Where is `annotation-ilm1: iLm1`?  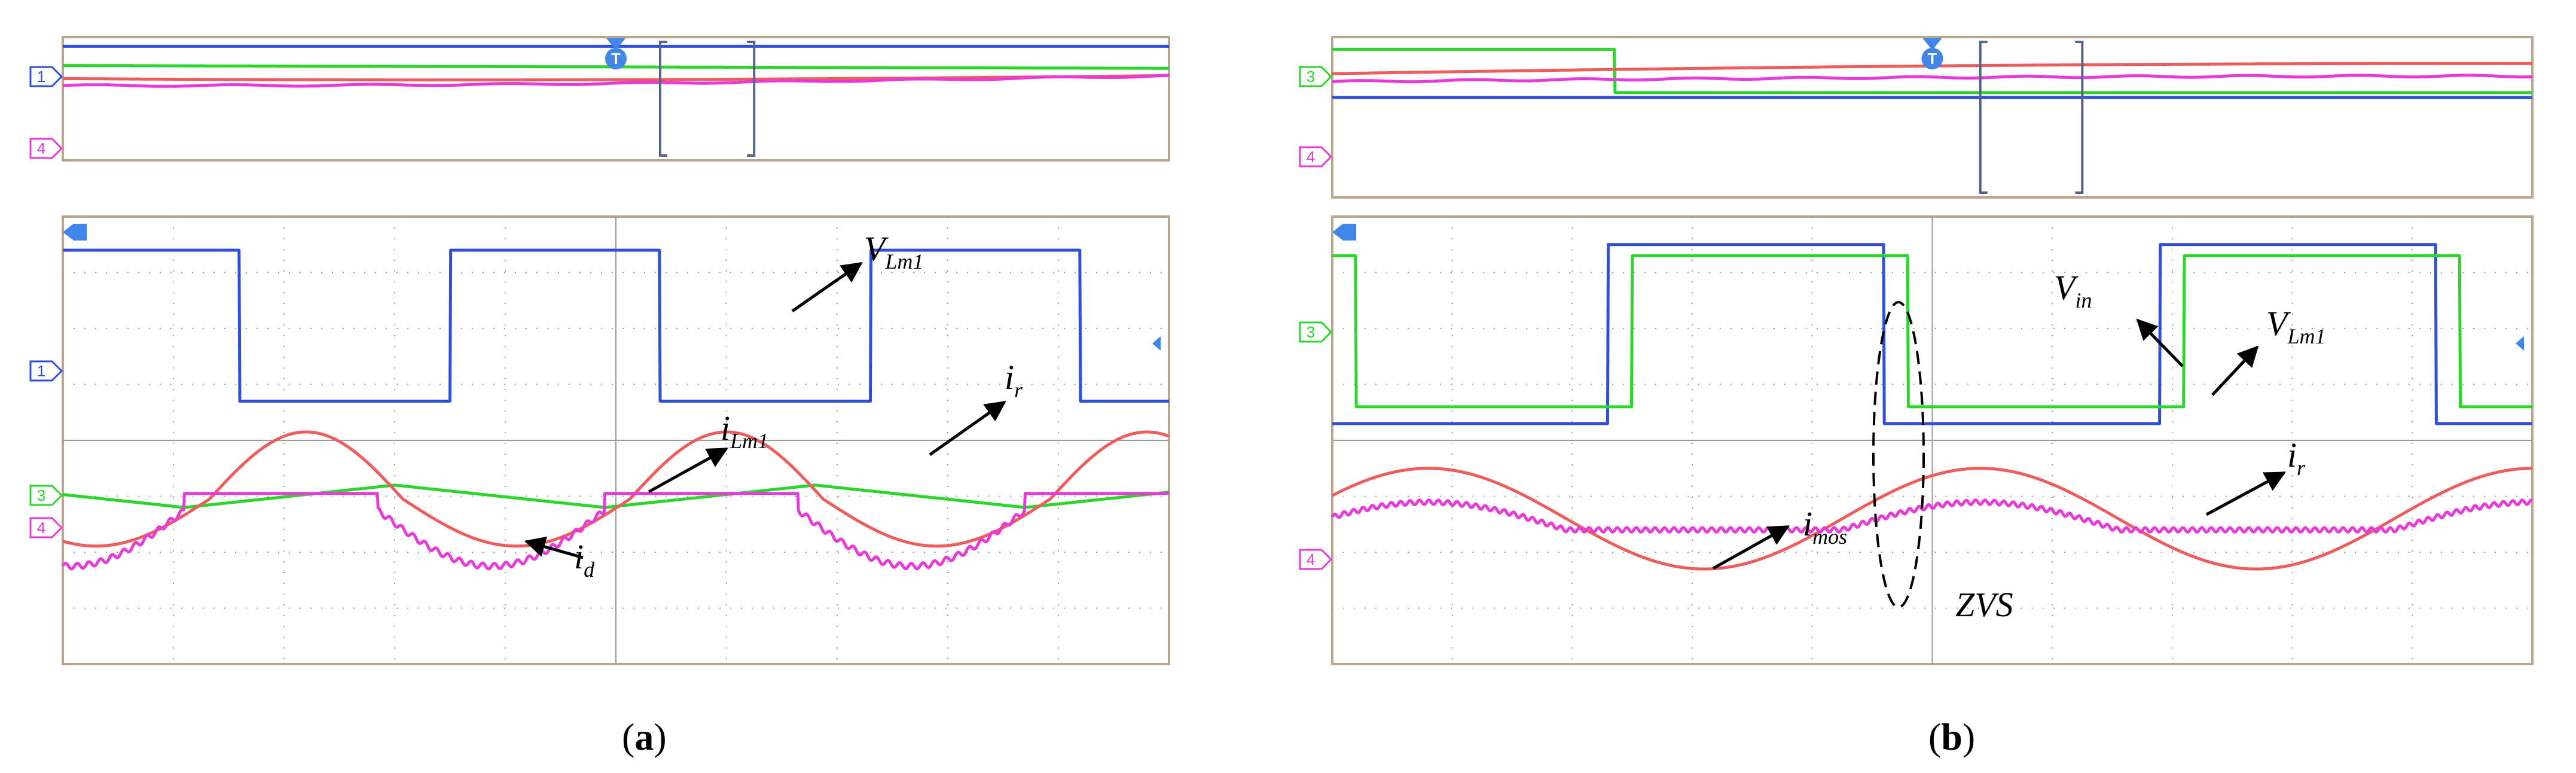
annotation-ilm1: iLm1 is located at coordinates (708, 452).